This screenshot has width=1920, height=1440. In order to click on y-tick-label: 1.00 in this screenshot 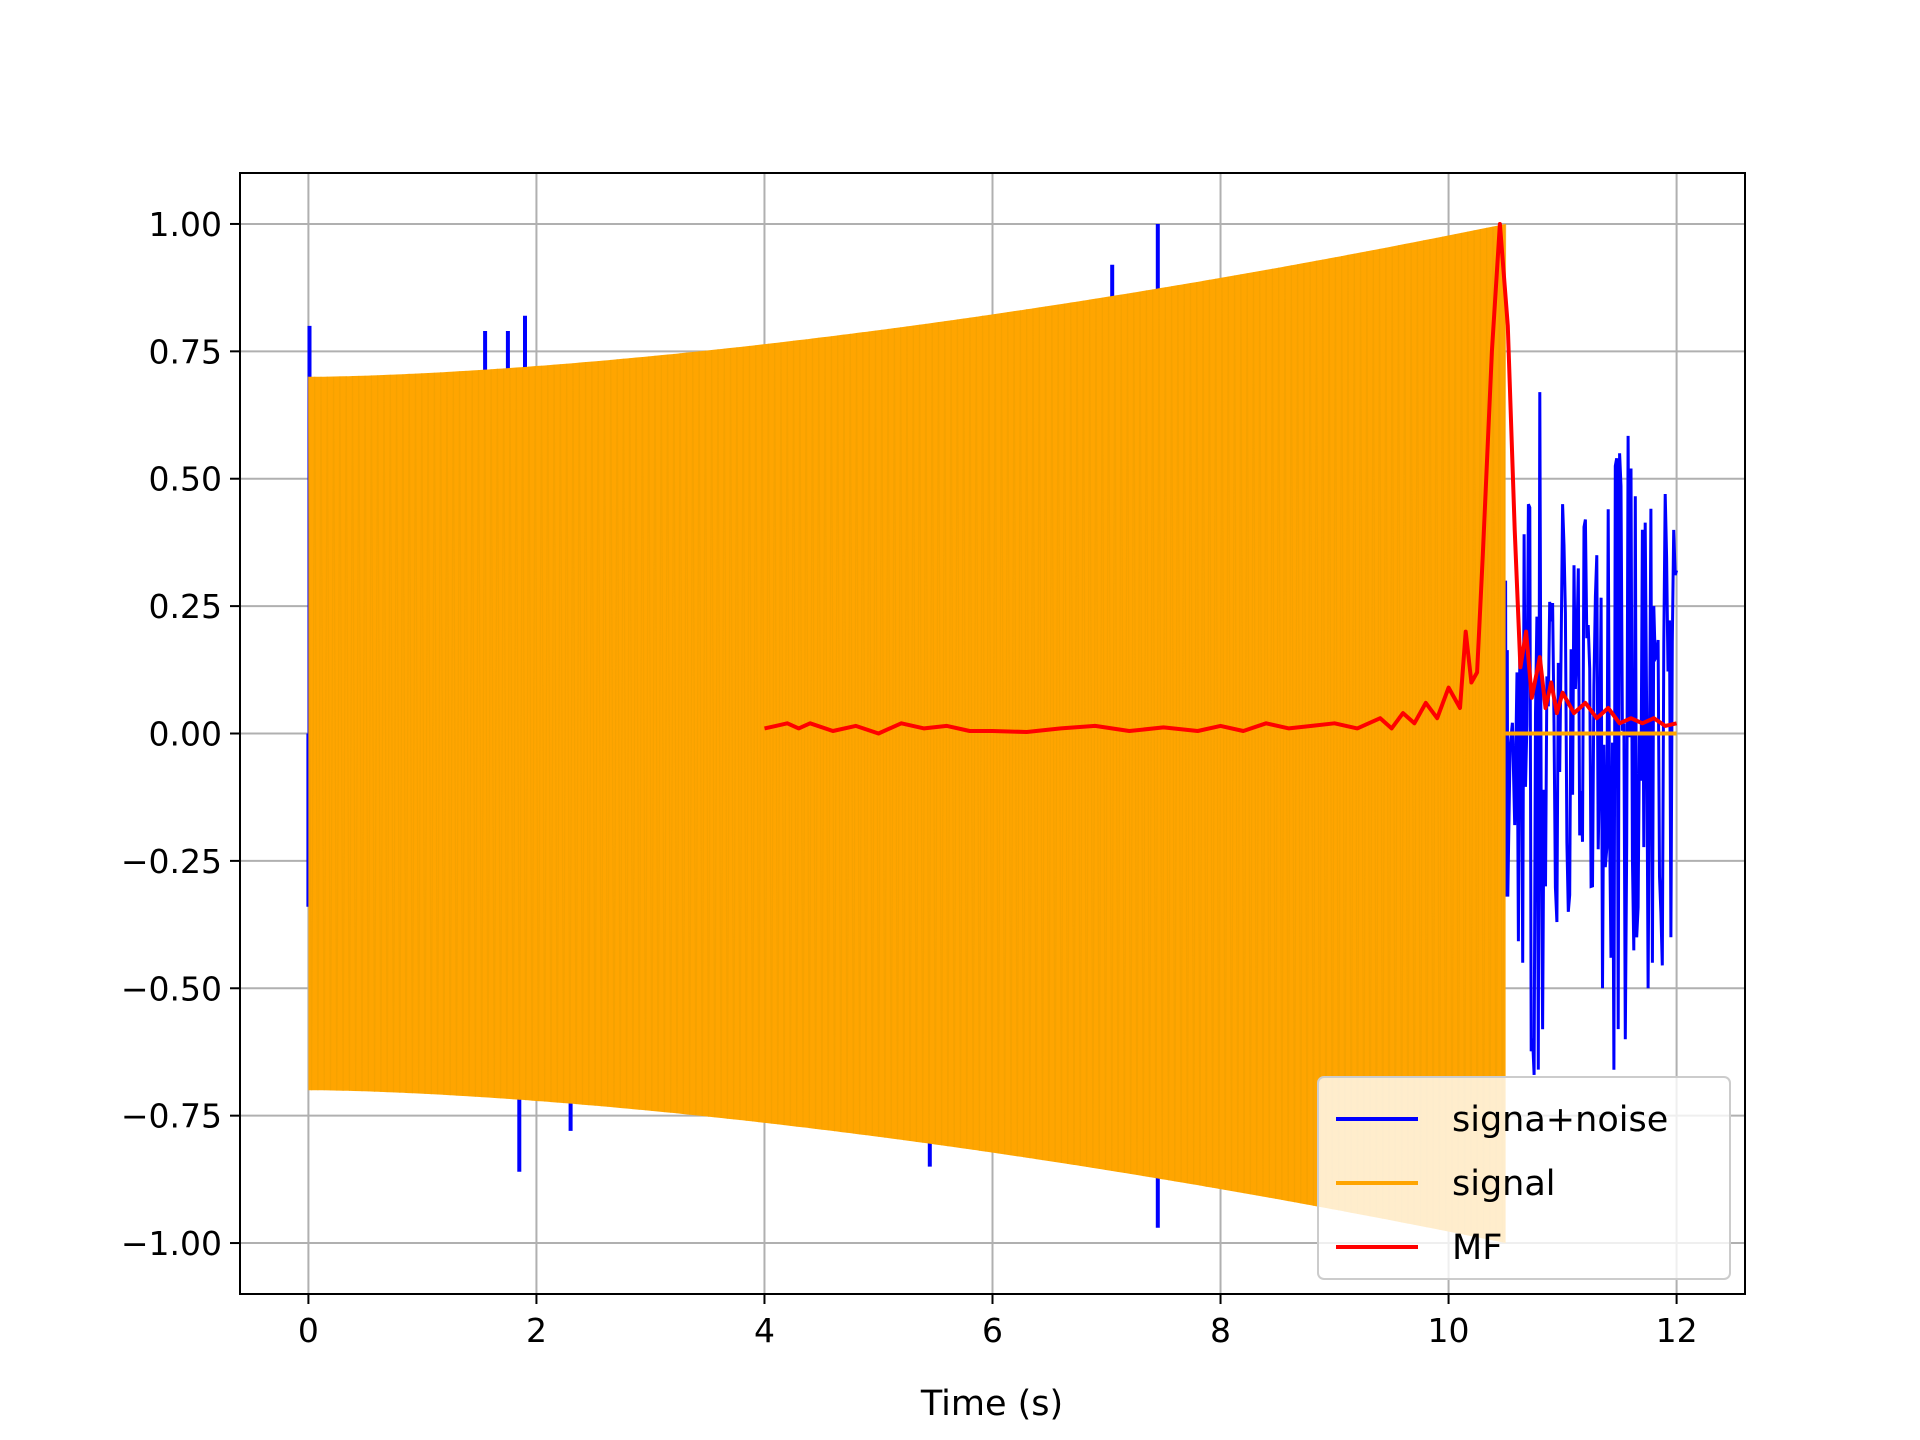, I will do `click(185, 224)`.